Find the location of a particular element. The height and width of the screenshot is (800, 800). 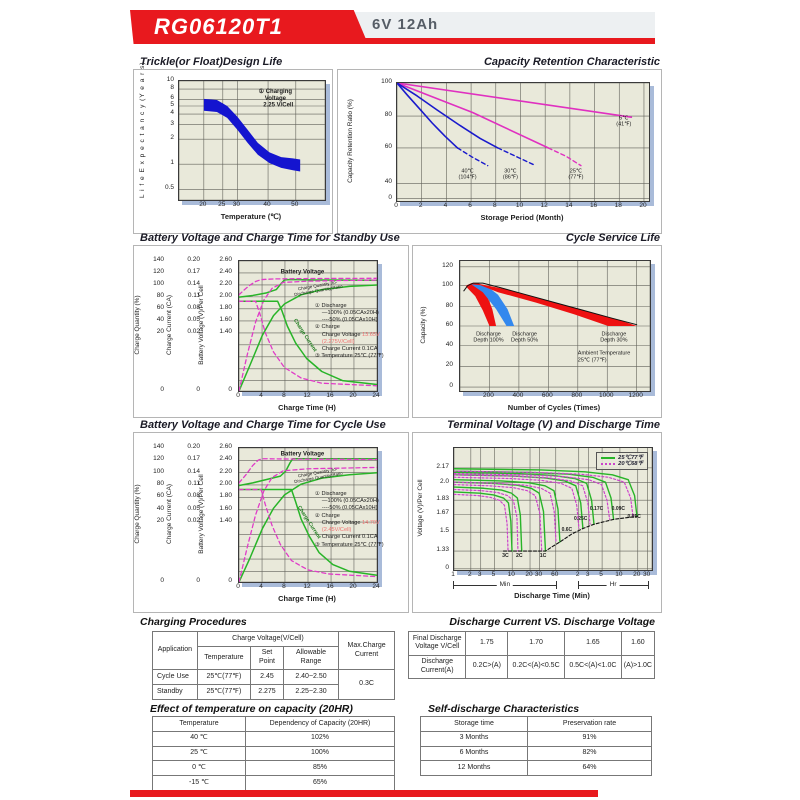

cyclelife-x-axis-label: Number of Cycles (Times) is located at coordinates (554, 407).